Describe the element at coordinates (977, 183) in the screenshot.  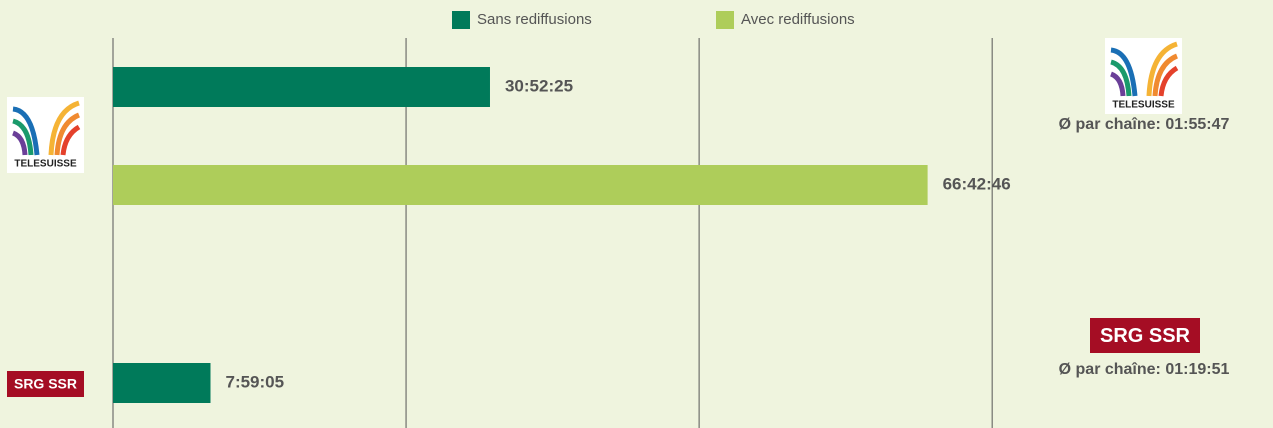
I see `value-label: 66:42:46` at that location.